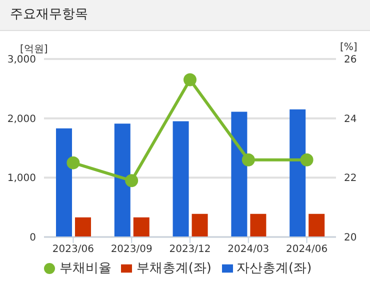  What do you see at coordinates (34, 49) in the screenshot?
I see `y-axis-title: [억원]` at bounding box center [34, 49].